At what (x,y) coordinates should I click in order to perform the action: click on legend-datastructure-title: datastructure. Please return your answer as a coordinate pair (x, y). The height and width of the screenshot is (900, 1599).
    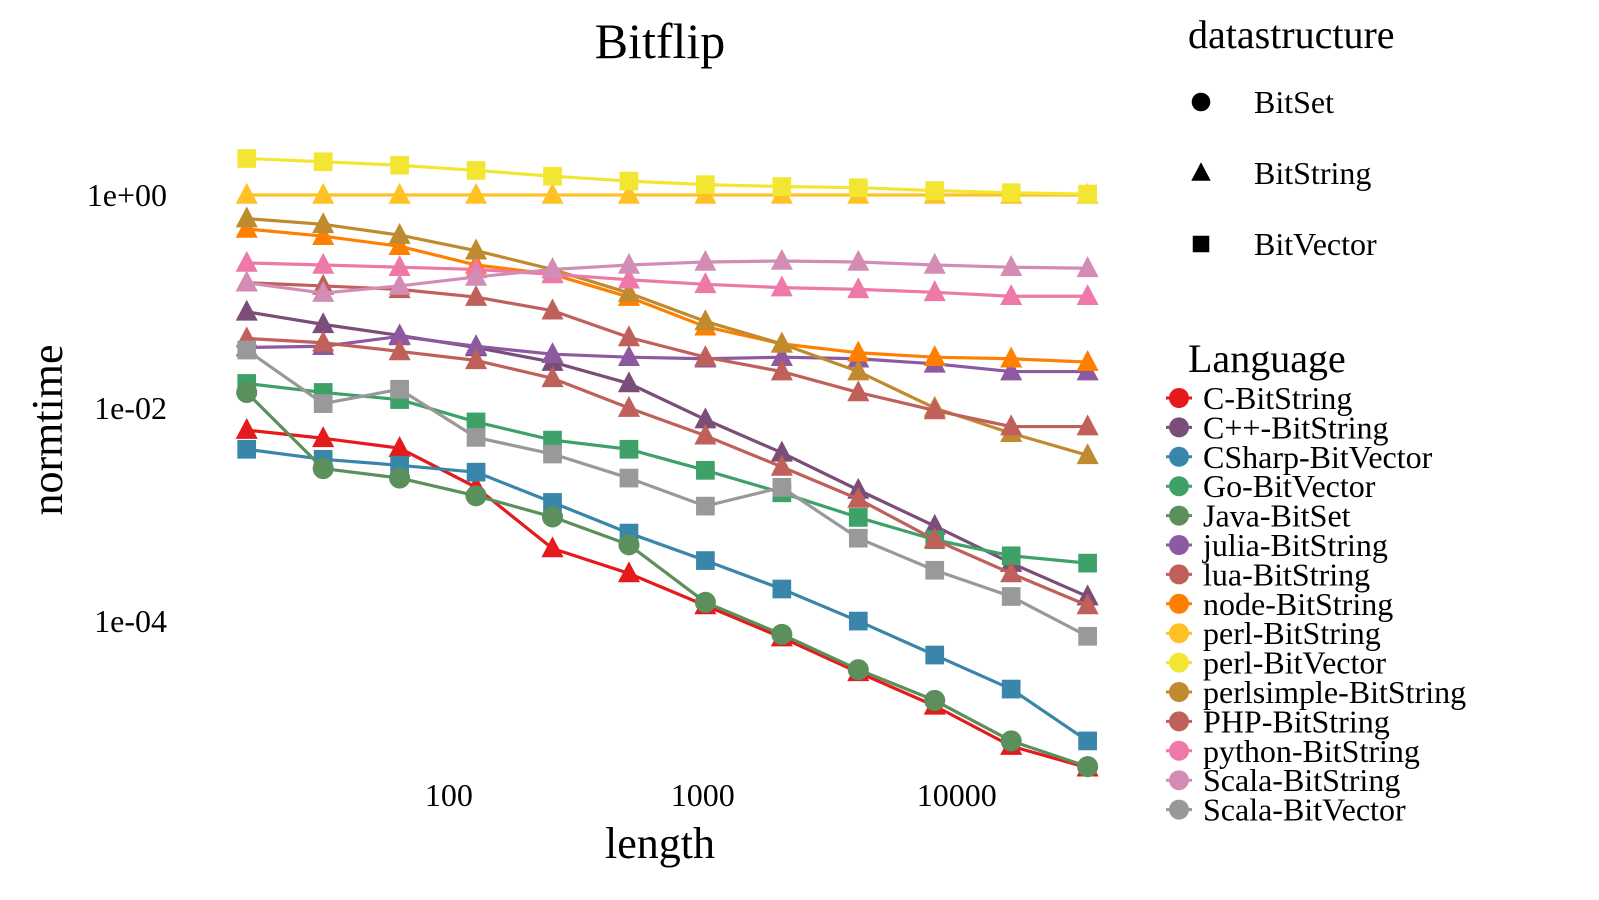
    Looking at the image, I should click on (1291, 34).